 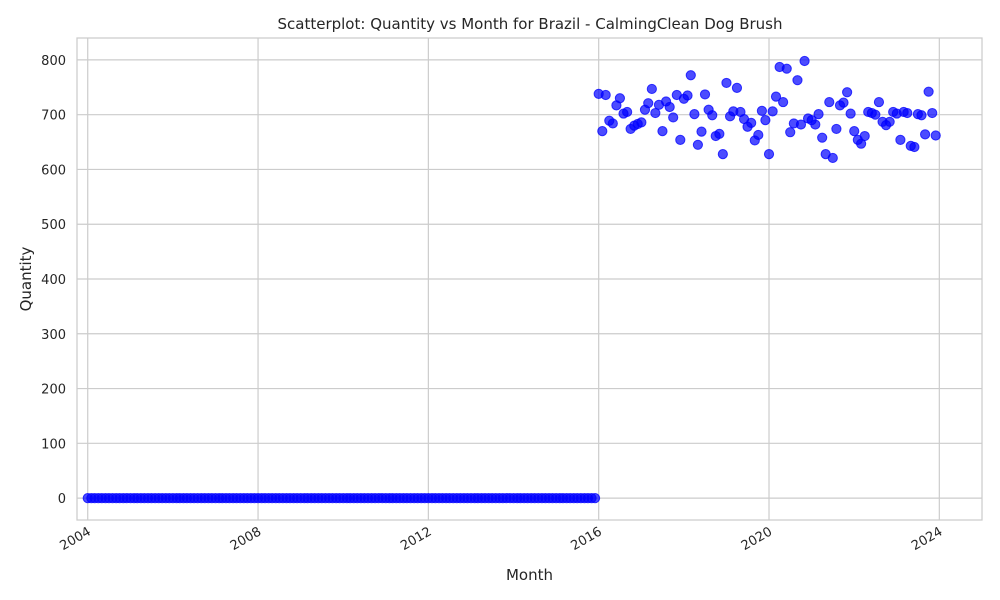 I want to click on y-tick-label: 800, so click(x=53, y=61).